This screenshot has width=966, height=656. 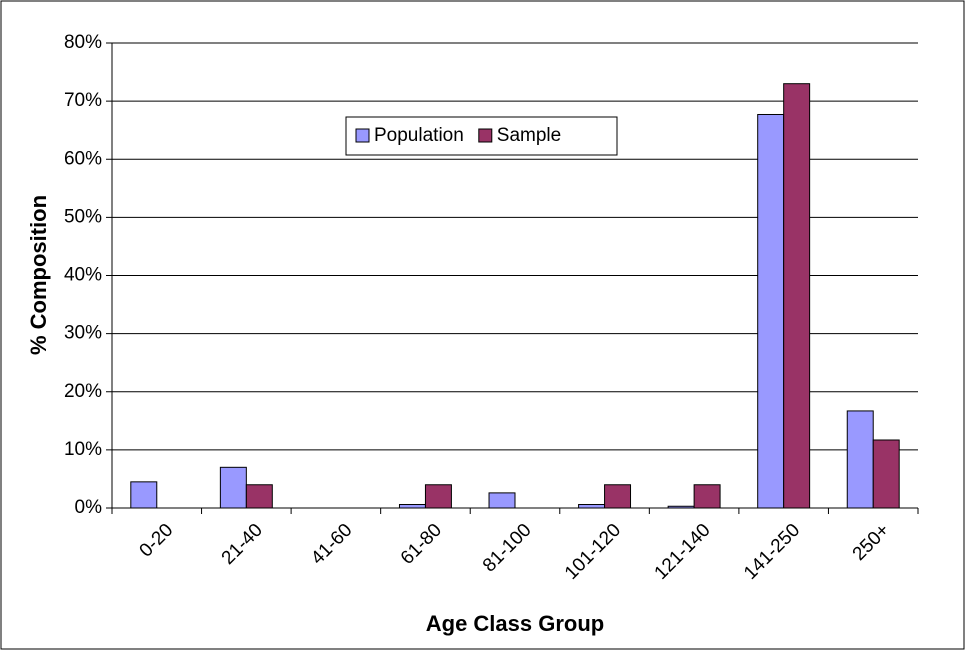 What do you see at coordinates (89, 507) in the screenshot?
I see `y-tick-label: 0%` at bounding box center [89, 507].